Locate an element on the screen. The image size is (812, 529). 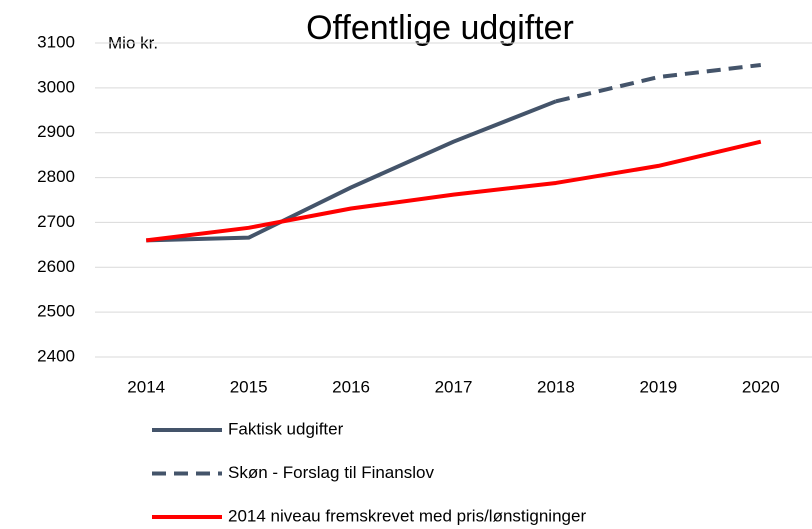
y-tick-label: 3000 is located at coordinates (56, 86).